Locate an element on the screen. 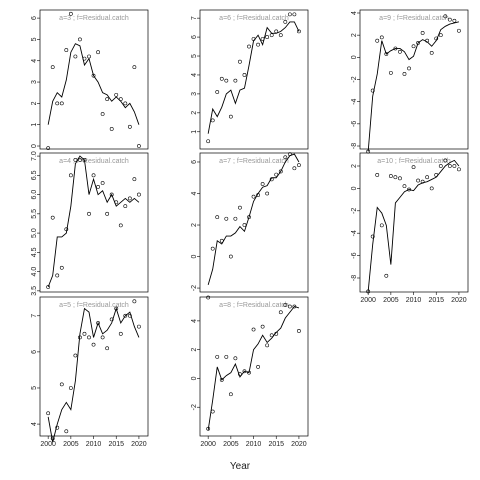 The width and height of the screenshot is (480, 480). y-tick-label: 6.0 is located at coordinates (34, 195).